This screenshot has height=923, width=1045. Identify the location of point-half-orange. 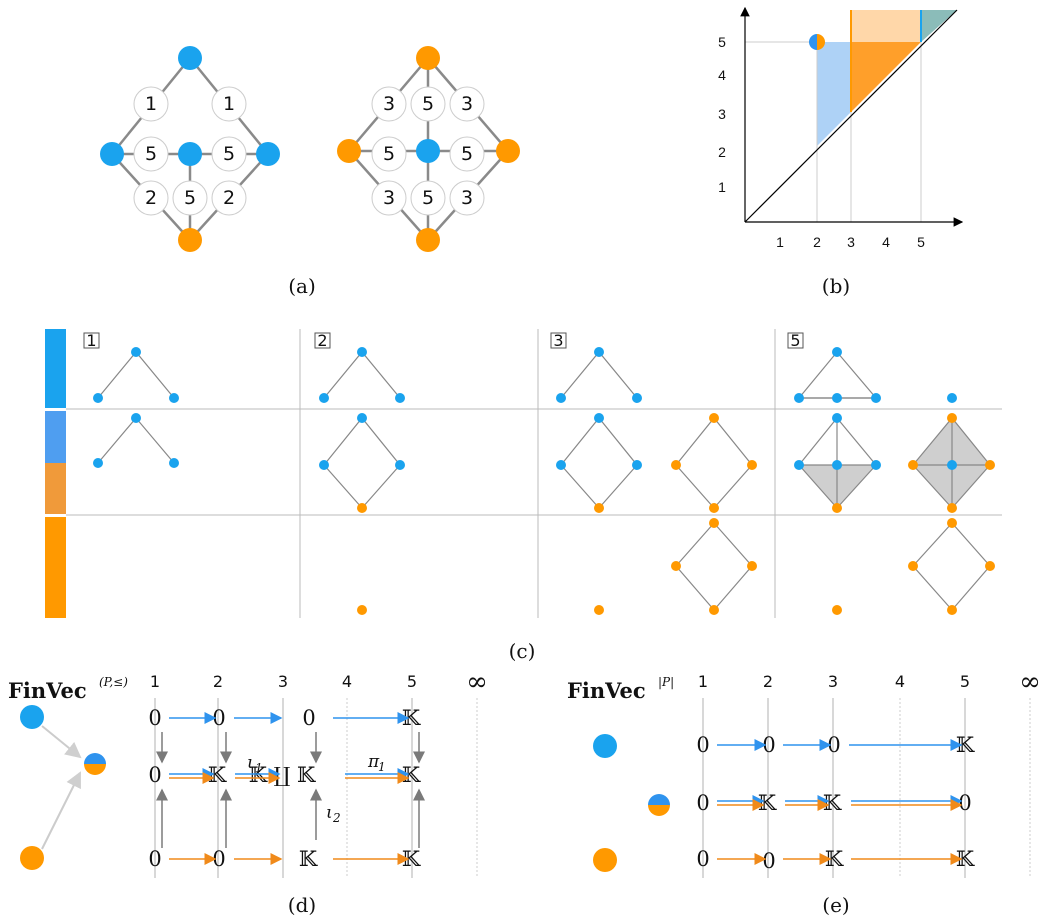
(821, 42).